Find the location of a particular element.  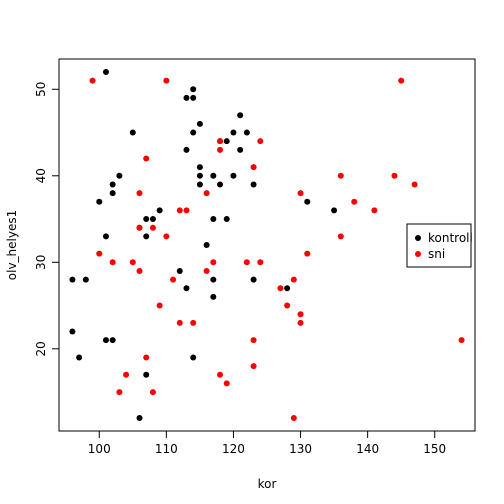

legend-marker-kontroll is located at coordinates (418, 238).